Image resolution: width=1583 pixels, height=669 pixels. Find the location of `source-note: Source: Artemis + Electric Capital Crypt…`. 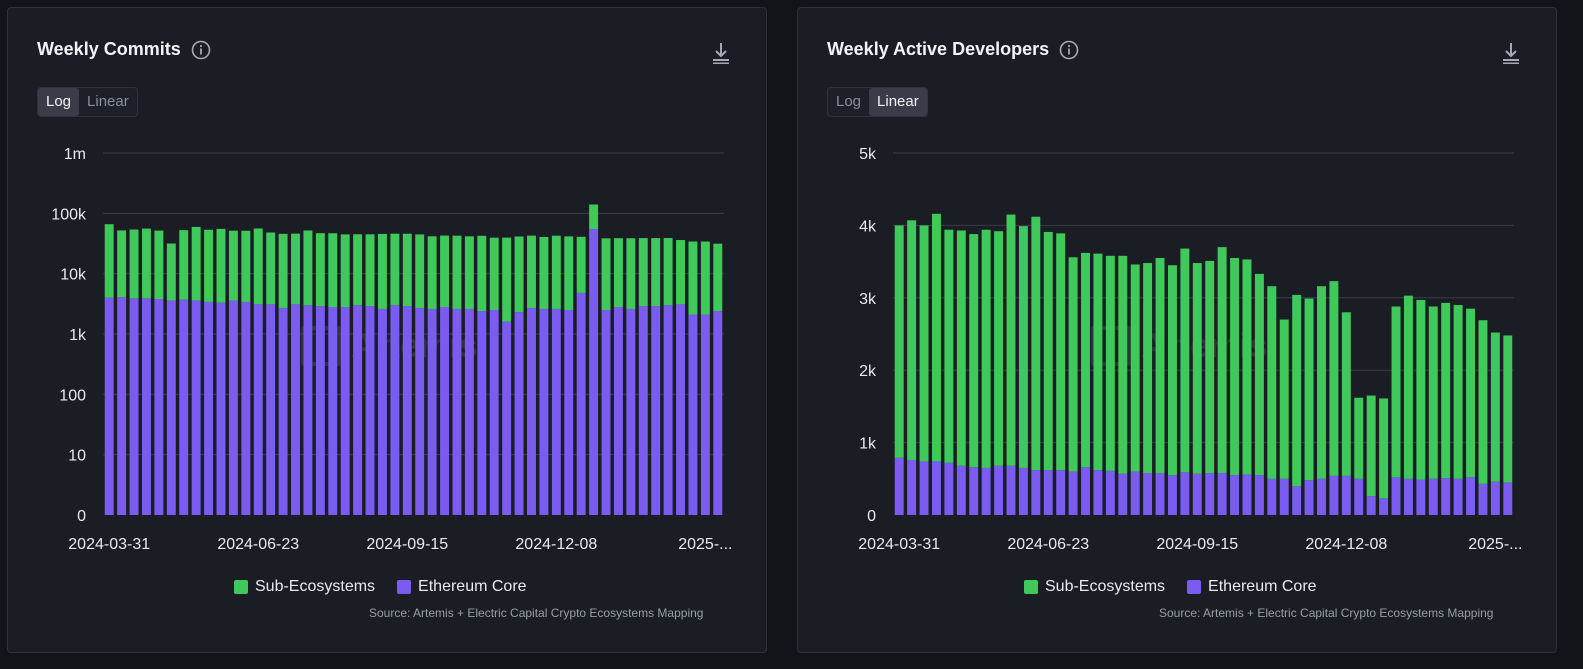

source-note: Source: Artemis + Electric Capital Crypt… is located at coordinates (1326, 613).